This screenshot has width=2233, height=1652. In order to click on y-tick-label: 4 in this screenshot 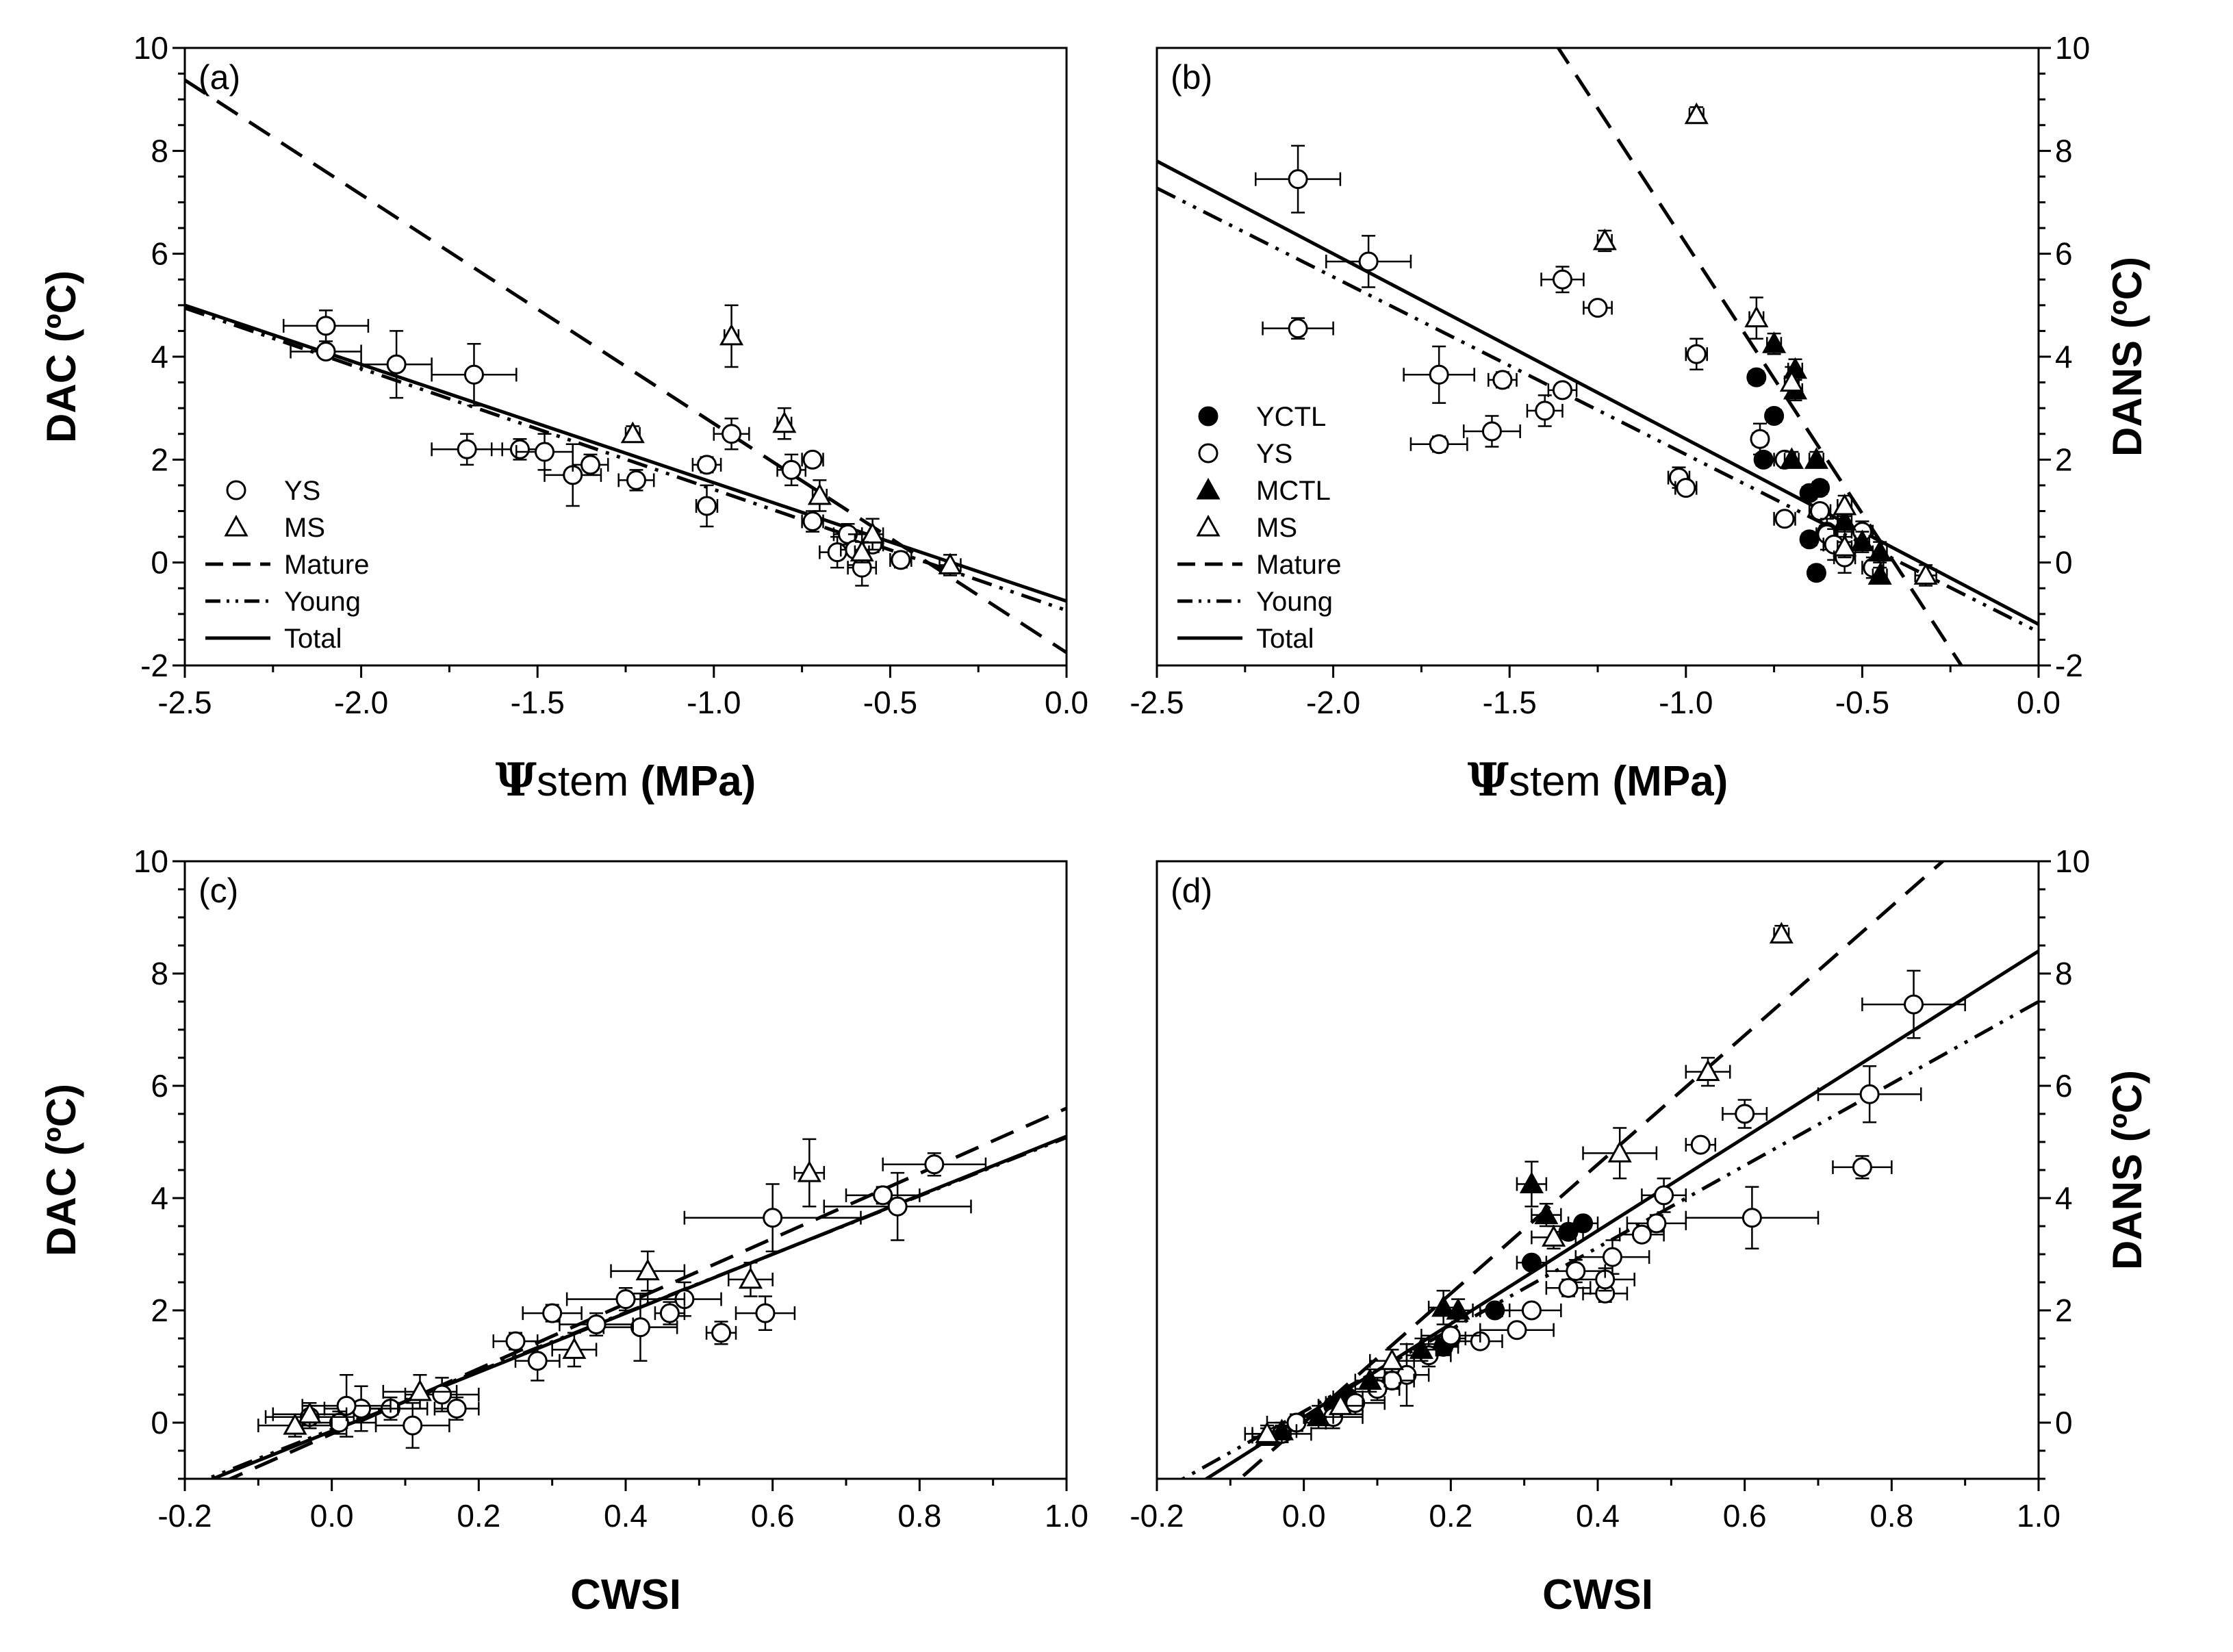, I will do `click(159, 1198)`.